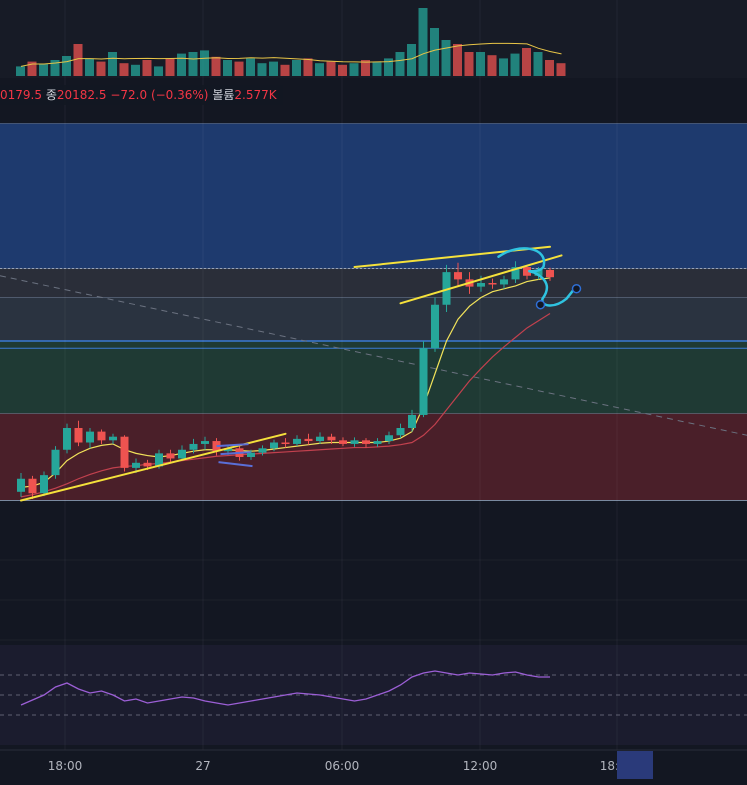 The height and width of the screenshot is (785, 747). What do you see at coordinates (635, 765) in the screenshot?
I see `crosshair-time-badge` at bounding box center [635, 765].